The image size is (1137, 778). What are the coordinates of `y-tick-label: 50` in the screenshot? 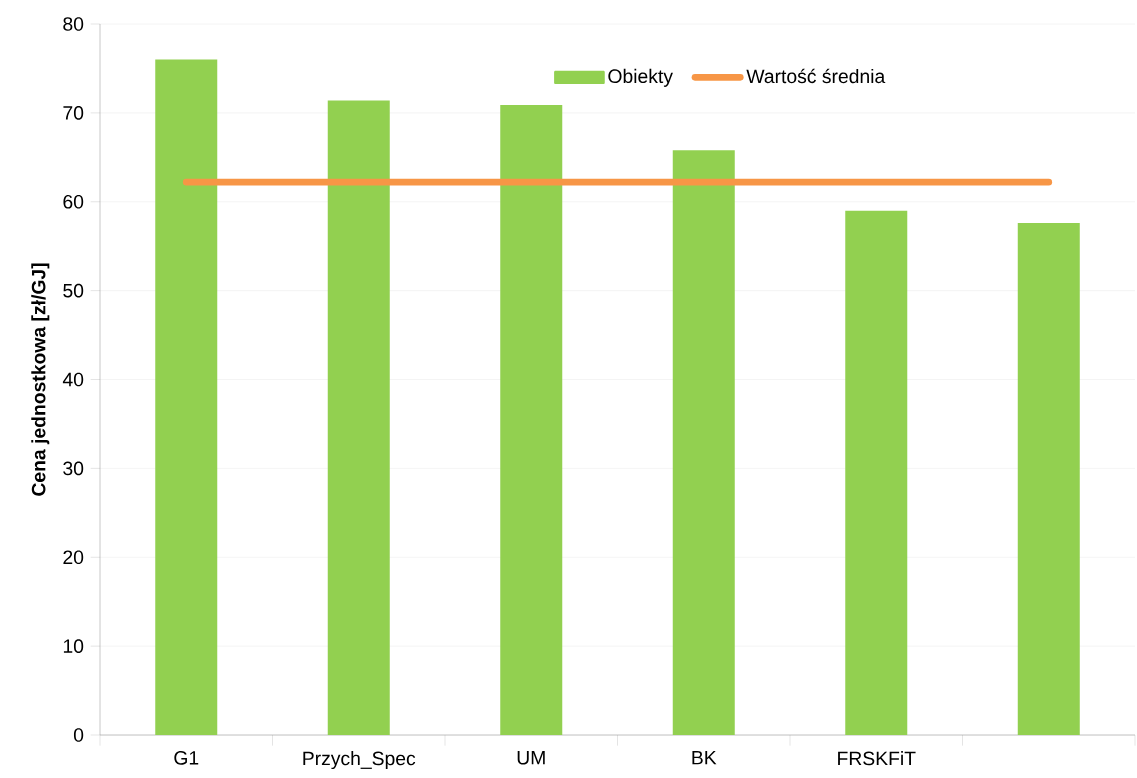 It's located at (73, 290).